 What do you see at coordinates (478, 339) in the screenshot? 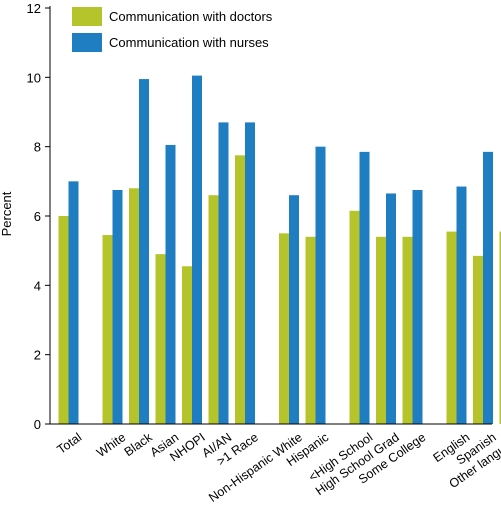
I see `bar-spanish-doctors` at bounding box center [478, 339].